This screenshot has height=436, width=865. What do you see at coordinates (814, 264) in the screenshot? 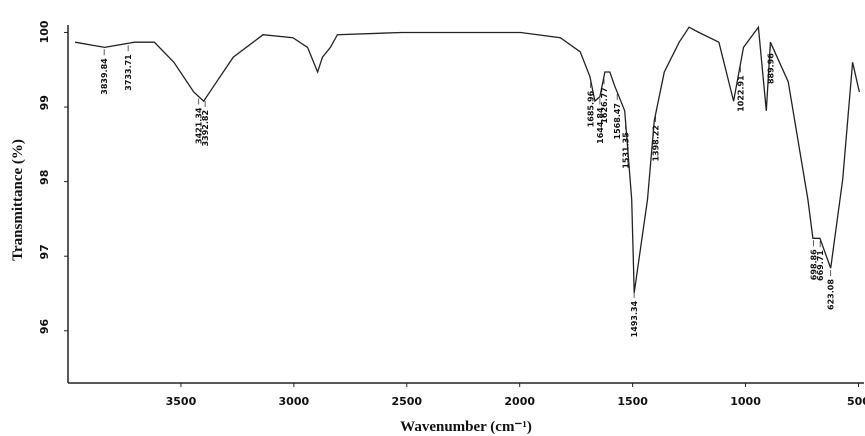
I see `peak-label: 698.86` at bounding box center [814, 264].